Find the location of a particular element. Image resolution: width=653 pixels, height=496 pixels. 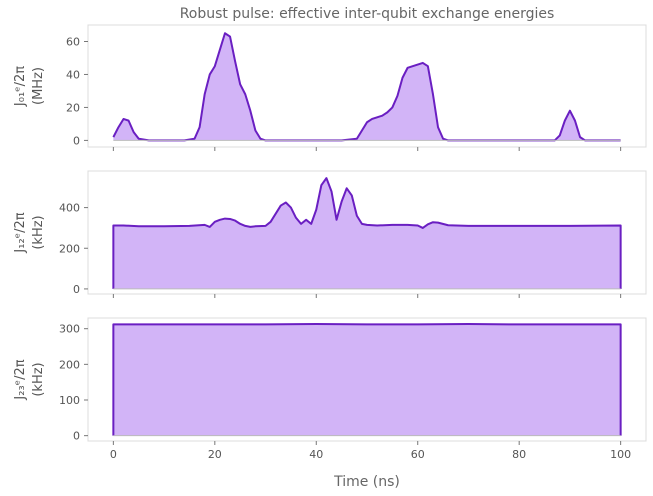

y-tick-label: 40 is located at coordinates (73, 74).